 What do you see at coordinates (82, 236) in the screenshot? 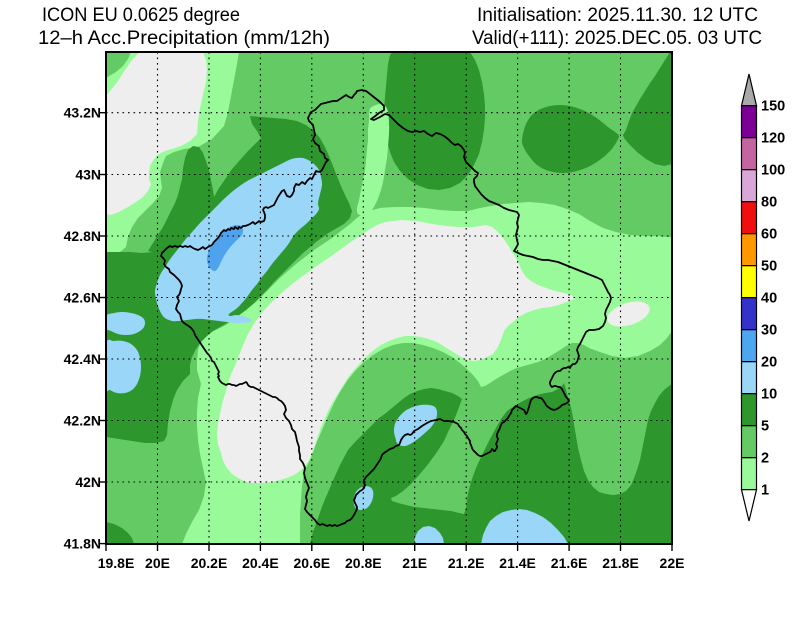
I see `svg-text: 42.8N` at bounding box center [82, 236].